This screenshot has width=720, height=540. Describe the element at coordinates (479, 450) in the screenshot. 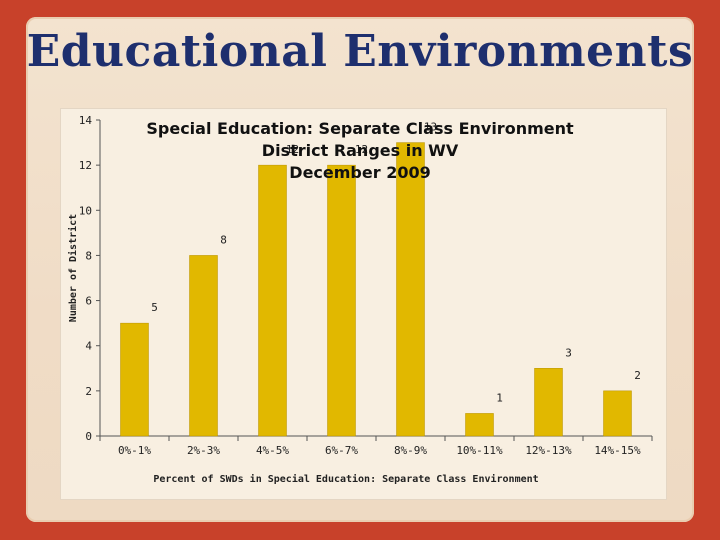

I see `x-tick-label: 10%-11%` at that location.